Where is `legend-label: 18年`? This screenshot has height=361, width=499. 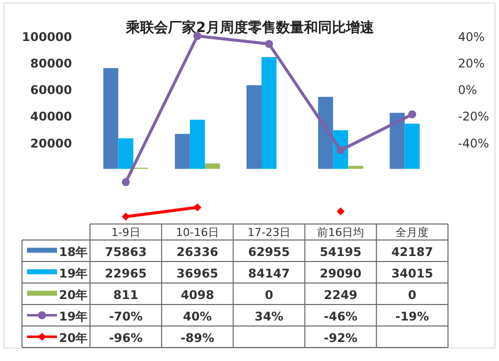
legend-label: 18年 is located at coordinates (73, 251).